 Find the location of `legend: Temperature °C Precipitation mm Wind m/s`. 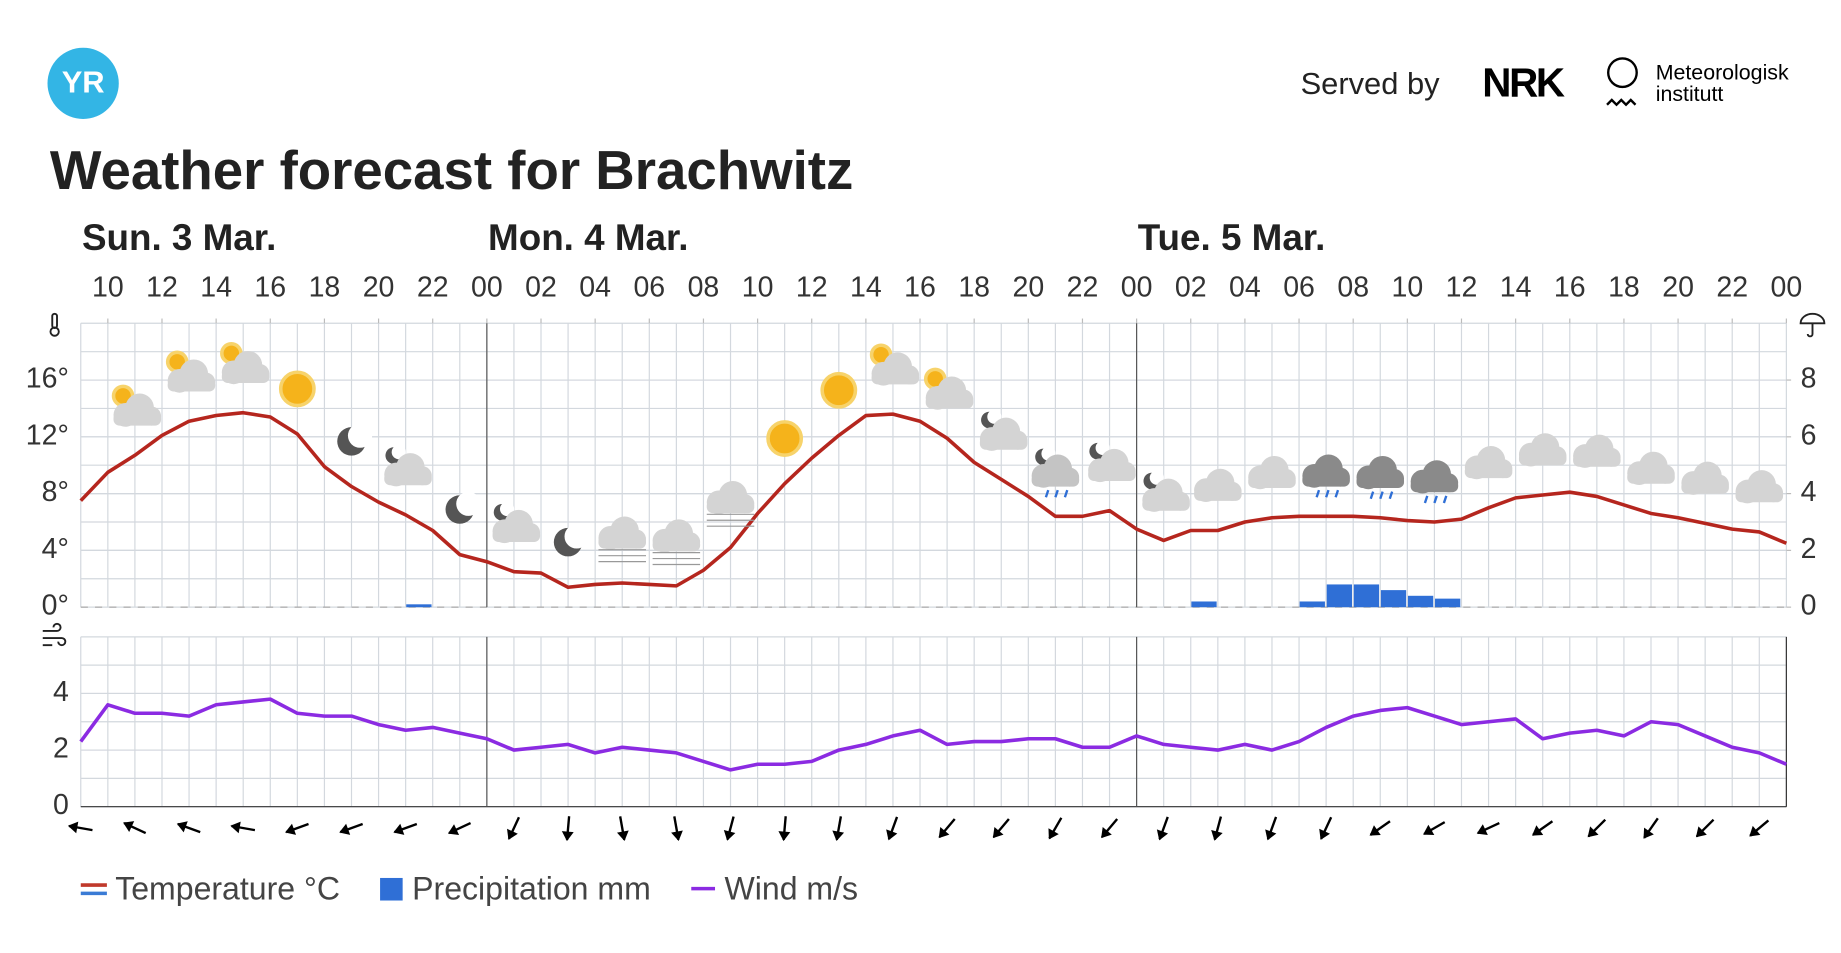

legend: Temperature °C Precipitation mm Wind m/s is located at coordinates (469, 888).